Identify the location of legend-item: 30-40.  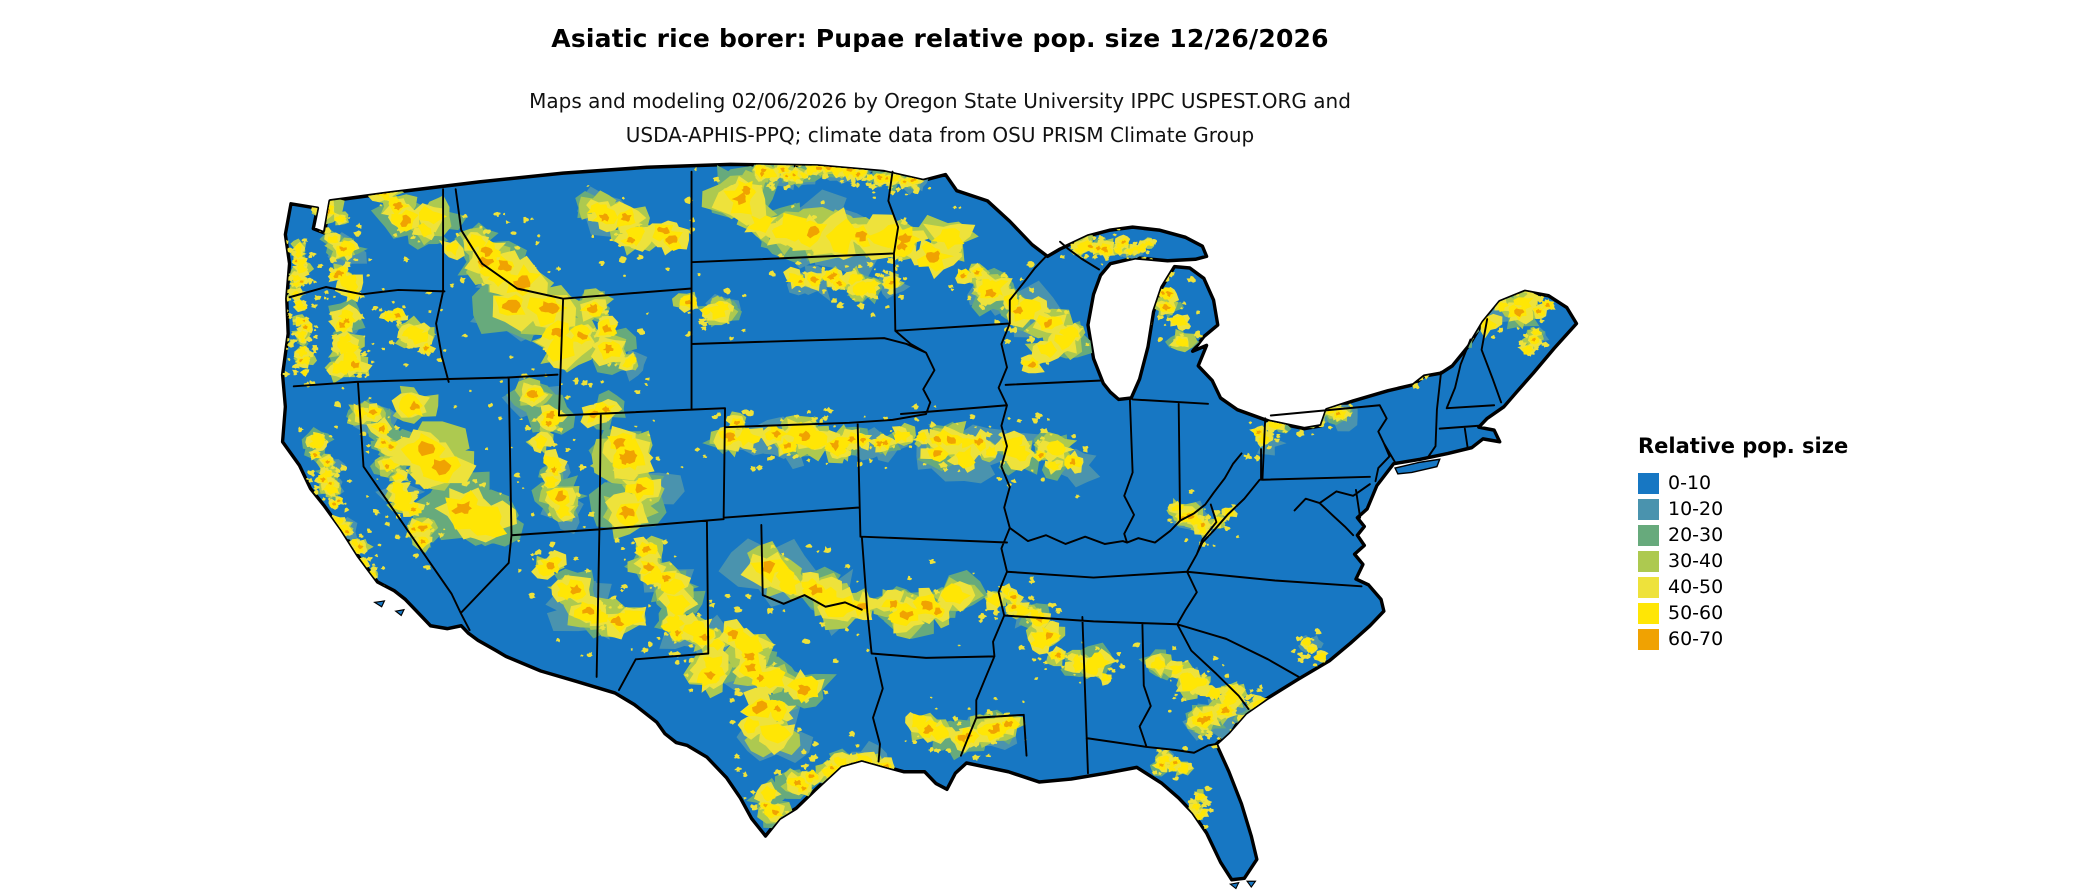
(1743, 561).